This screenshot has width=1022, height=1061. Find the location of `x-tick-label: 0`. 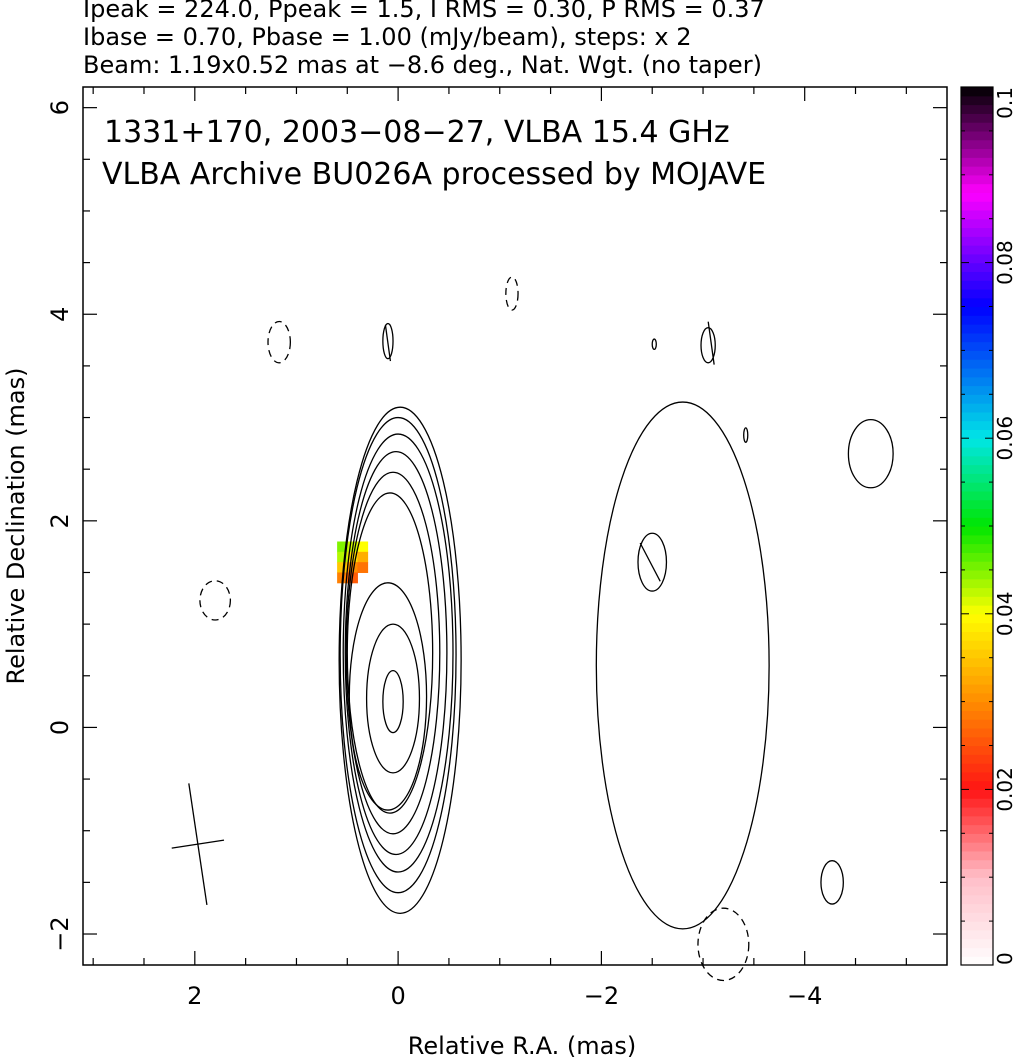

x-tick-label: 0 is located at coordinates (397, 996).